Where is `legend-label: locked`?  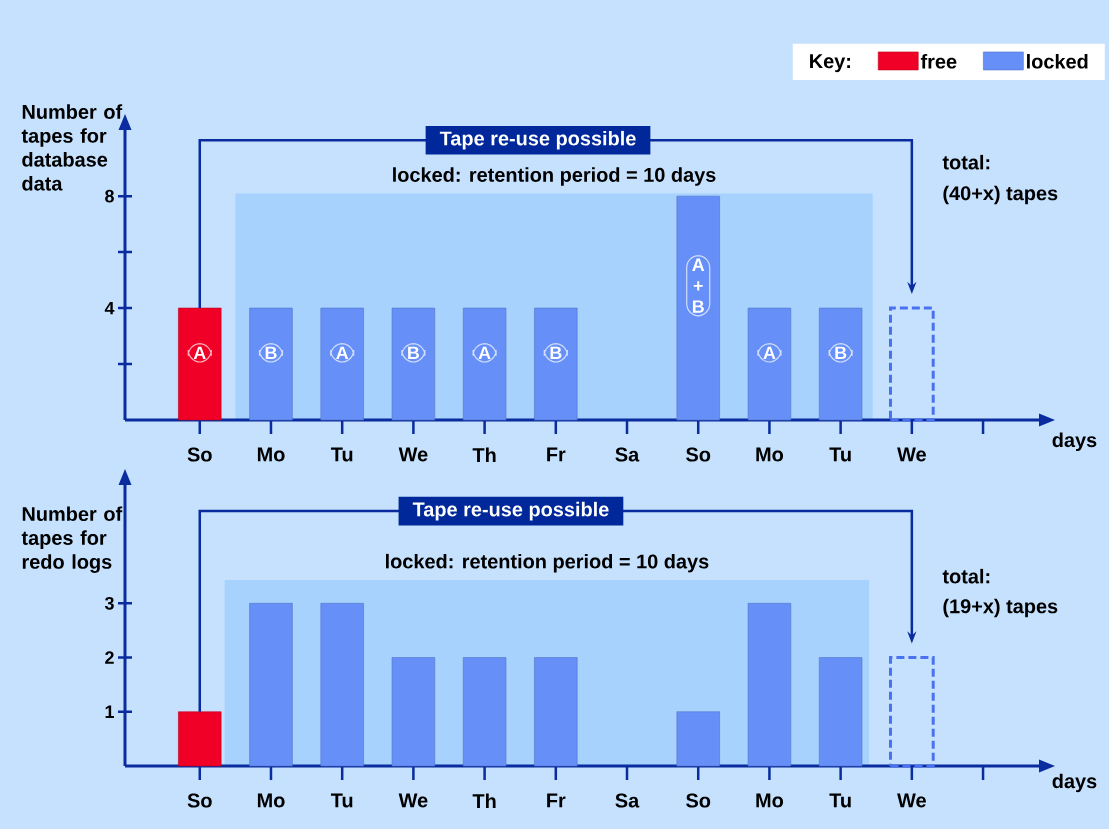
legend-label: locked is located at coordinates (1057, 61).